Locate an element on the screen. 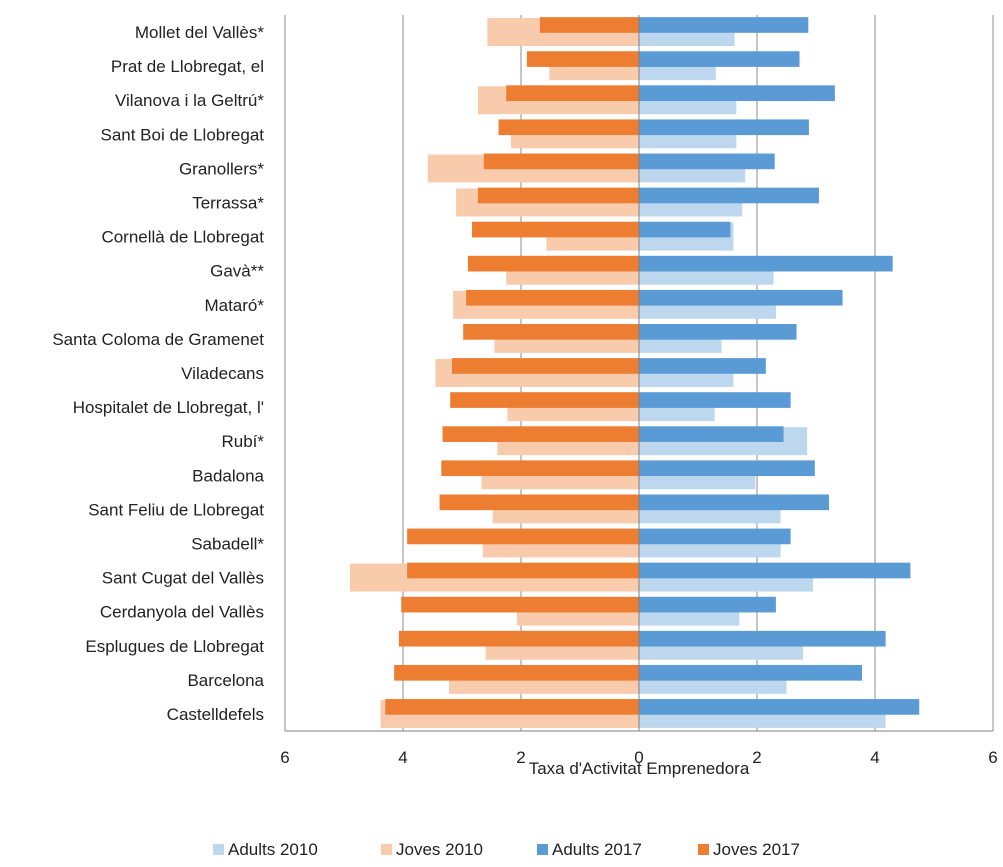 The width and height of the screenshot is (1003, 867). legend-label: Joves 2017 is located at coordinates (756, 849).